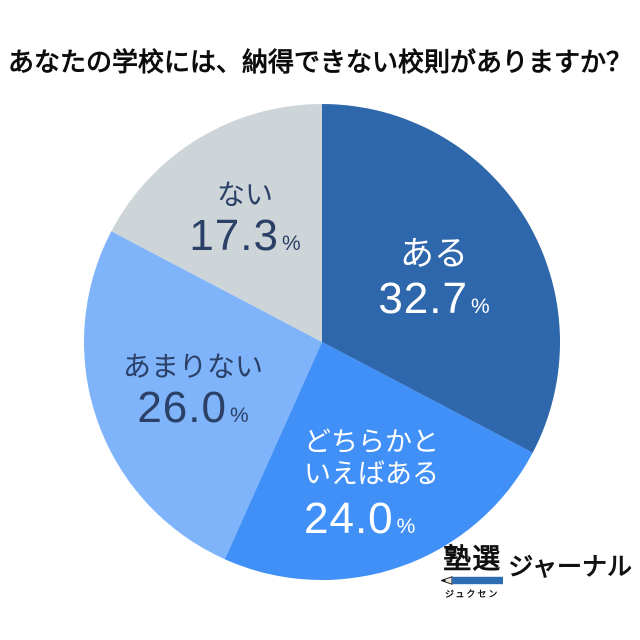  I want to click on slice-label-nai: ない 17.3%, so click(244, 218).